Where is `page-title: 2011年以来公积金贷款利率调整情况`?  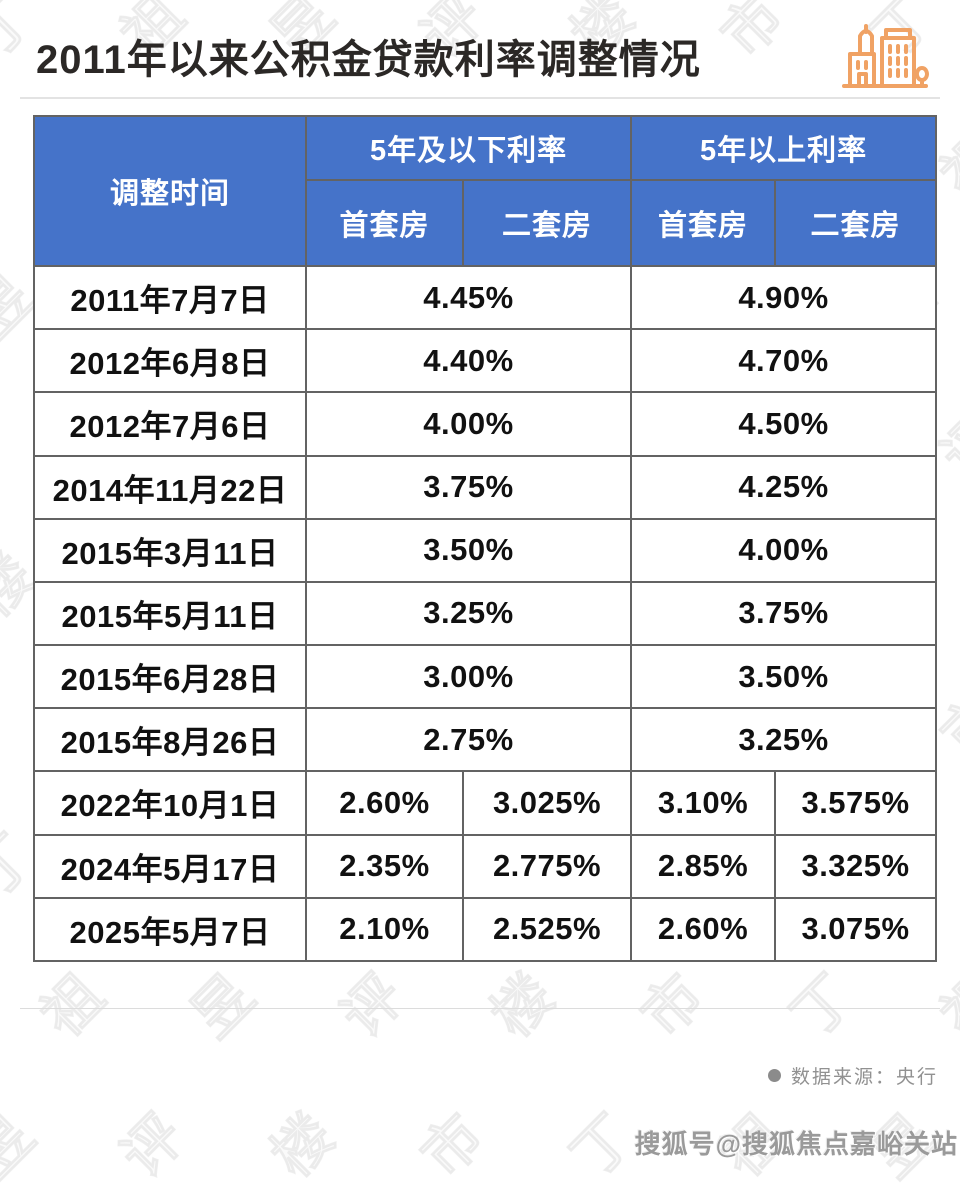 page-title: 2011年以来公积金贷款利率调整情况 is located at coordinates (368, 60).